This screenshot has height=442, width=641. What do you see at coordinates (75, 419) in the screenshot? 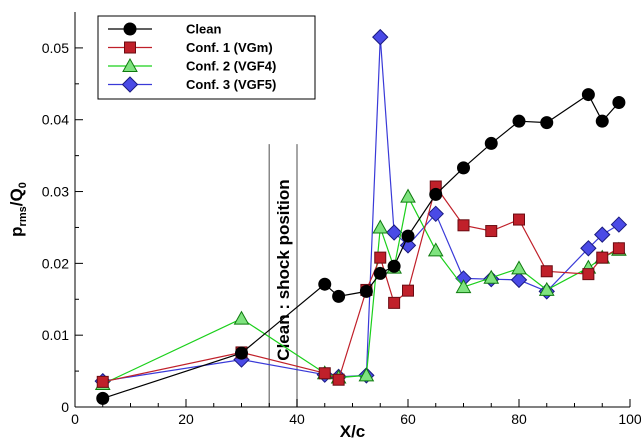
I see `x-tick-label: 0` at bounding box center [75, 419].